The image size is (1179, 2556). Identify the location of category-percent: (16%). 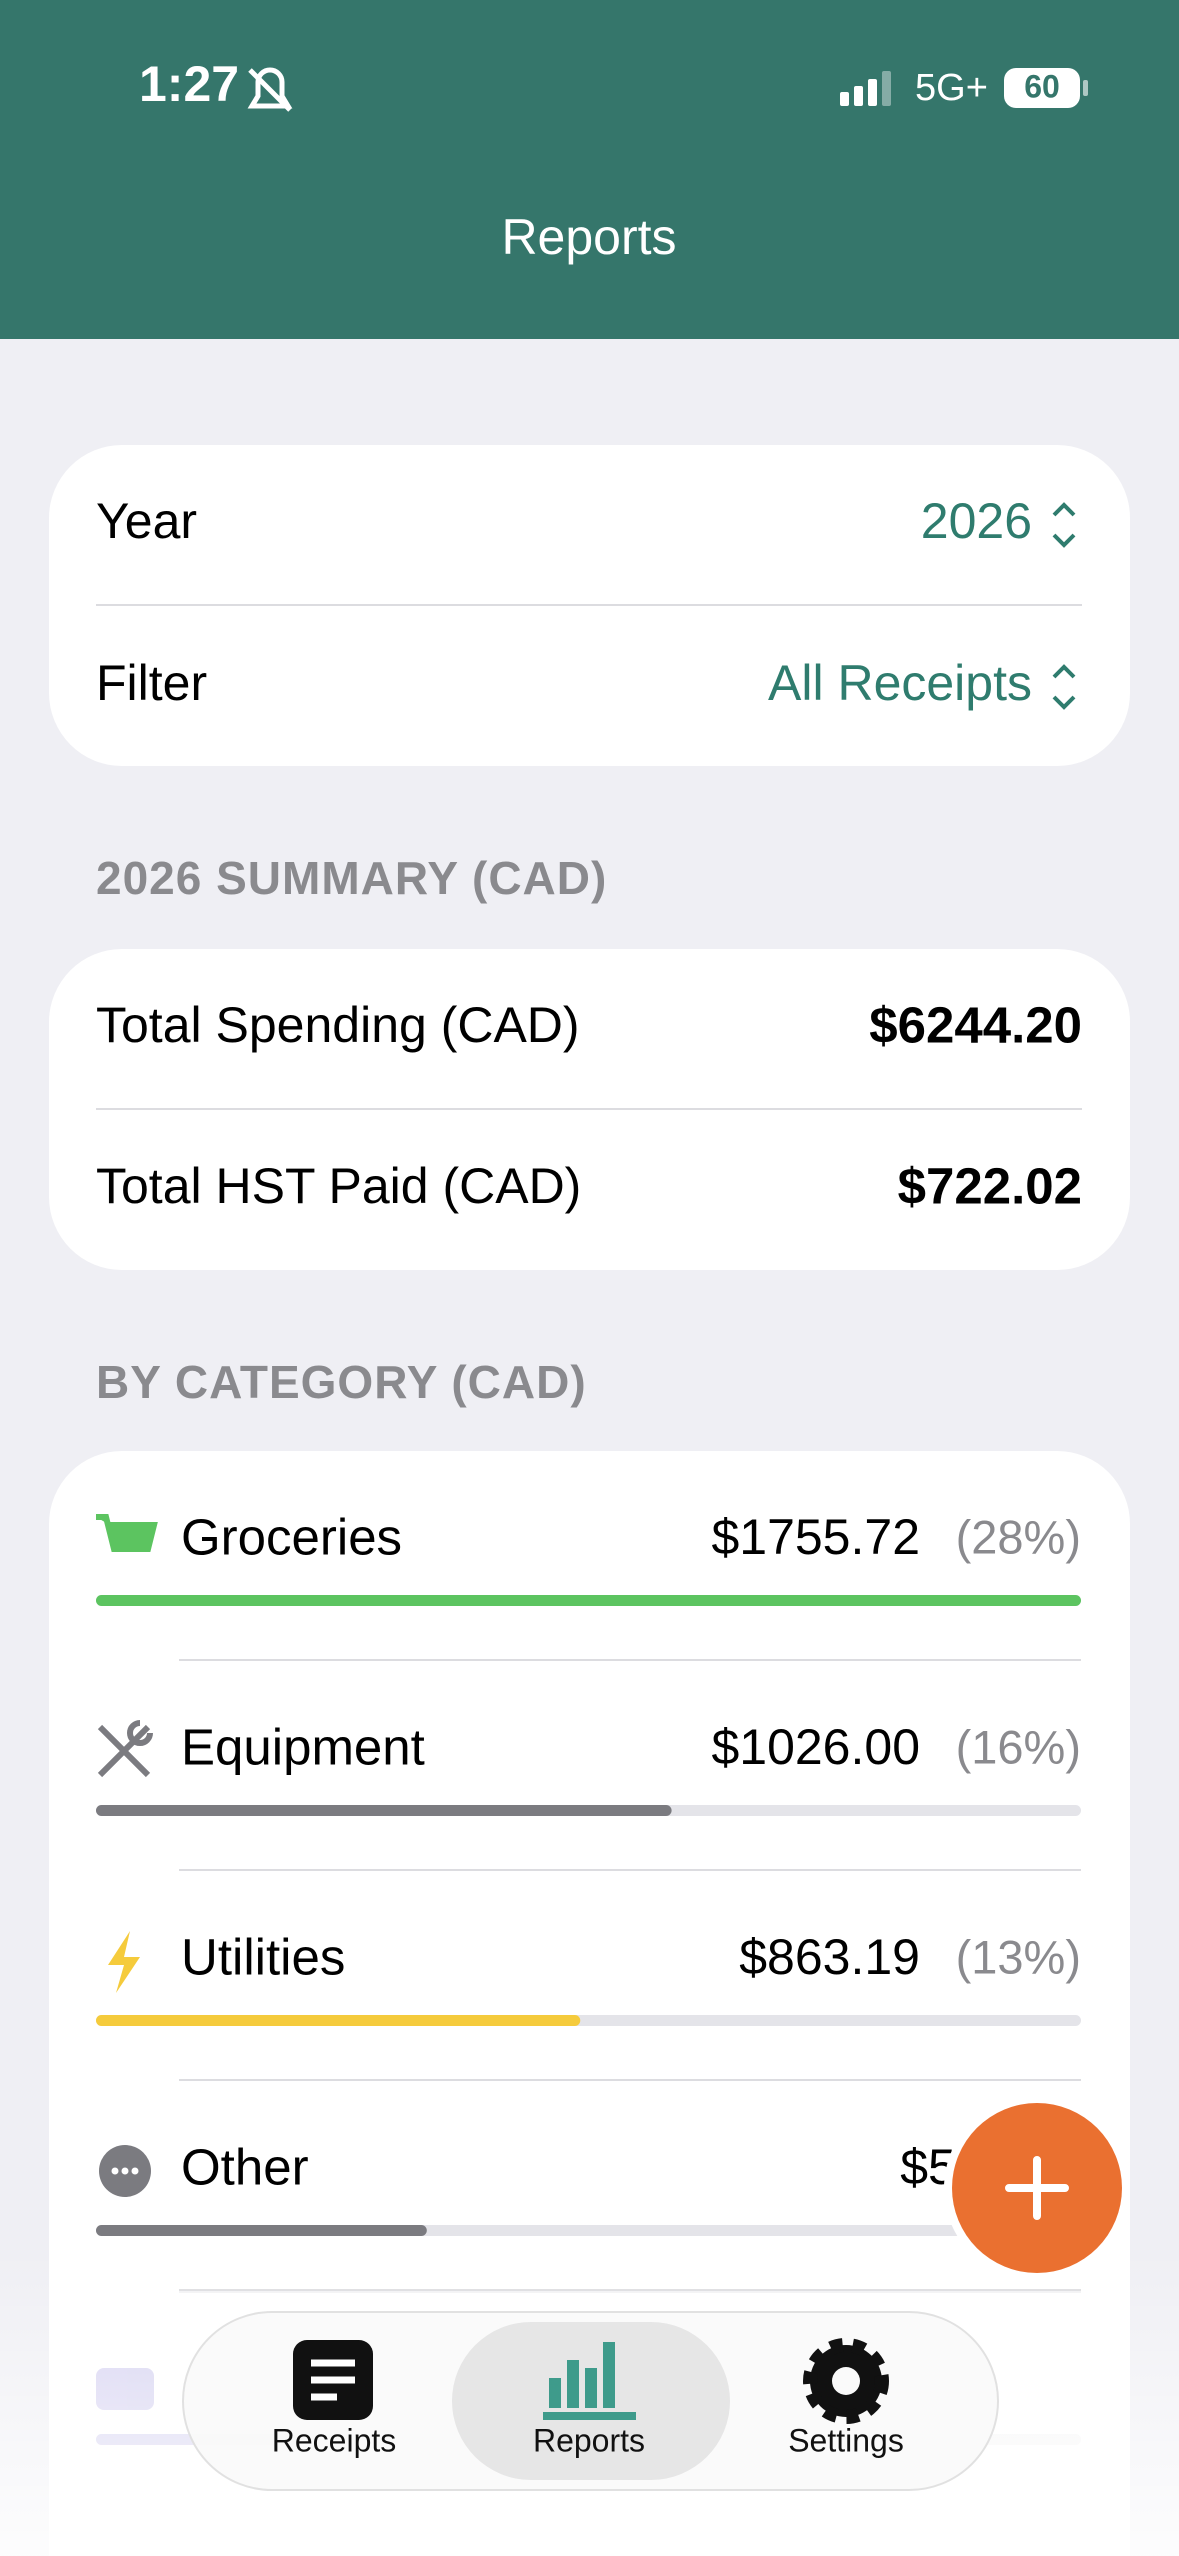
(1018, 1746).